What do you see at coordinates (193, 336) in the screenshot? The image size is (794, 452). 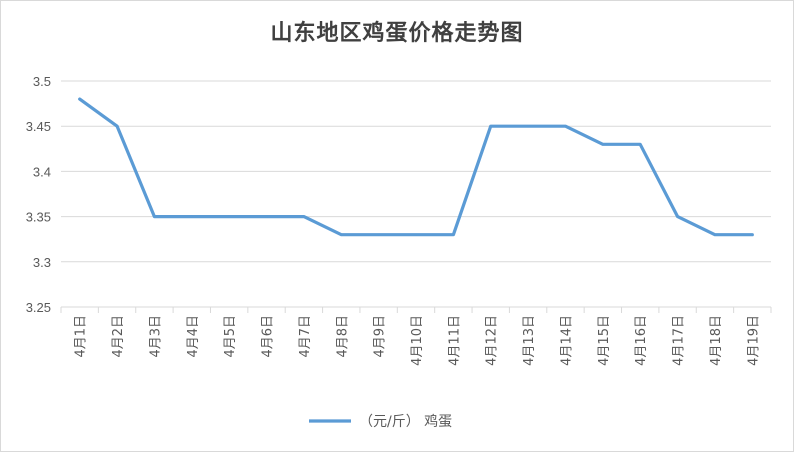 I see `x-tick-label: 4月4日` at bounding box center [193, 336].